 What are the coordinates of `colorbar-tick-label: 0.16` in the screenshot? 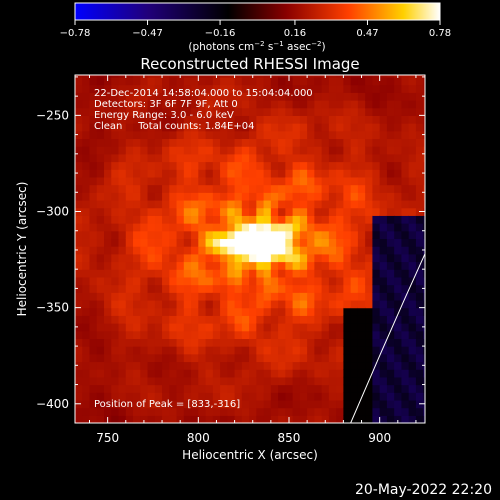 It's located at (295, 33).